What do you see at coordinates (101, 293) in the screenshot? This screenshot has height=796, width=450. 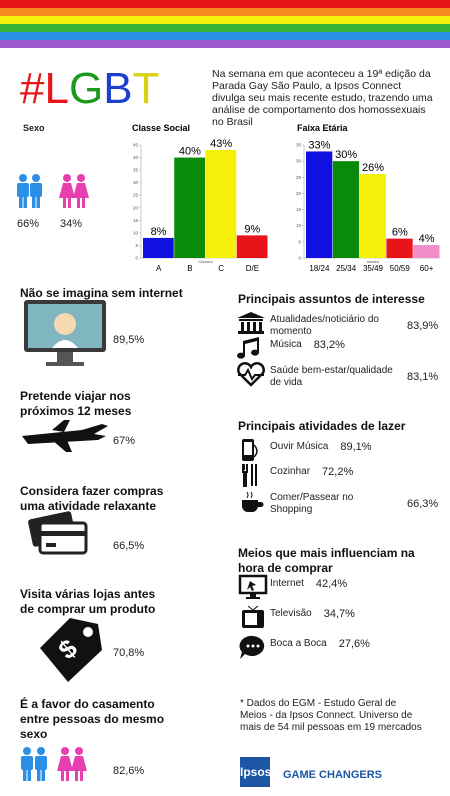 I see `item-title: Não se imagina sem internet` at bounding box center [101, 293].